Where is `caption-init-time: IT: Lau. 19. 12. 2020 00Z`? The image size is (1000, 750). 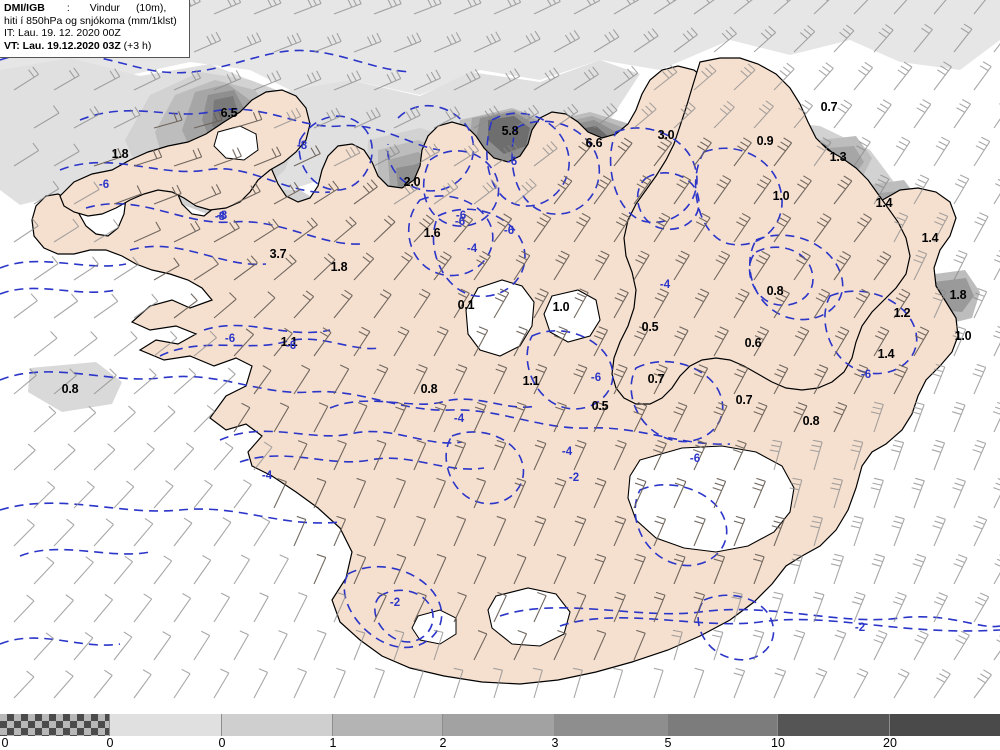 caption-init-time: IT: Lau. 19. 12. 2020 00Z is located at coordinates (62, 33).